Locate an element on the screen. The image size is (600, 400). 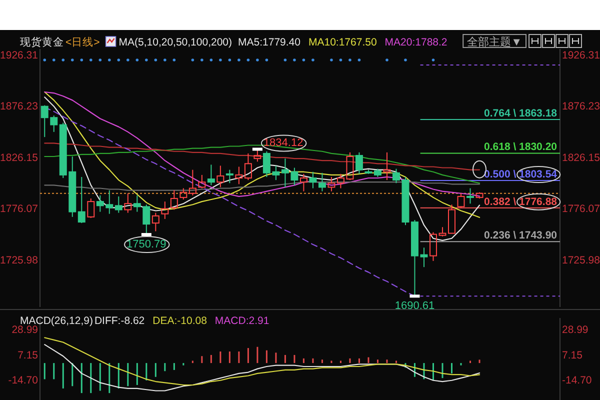
ref-line: 0.618 \ 1830.20 is located at coordinates (490, 147).